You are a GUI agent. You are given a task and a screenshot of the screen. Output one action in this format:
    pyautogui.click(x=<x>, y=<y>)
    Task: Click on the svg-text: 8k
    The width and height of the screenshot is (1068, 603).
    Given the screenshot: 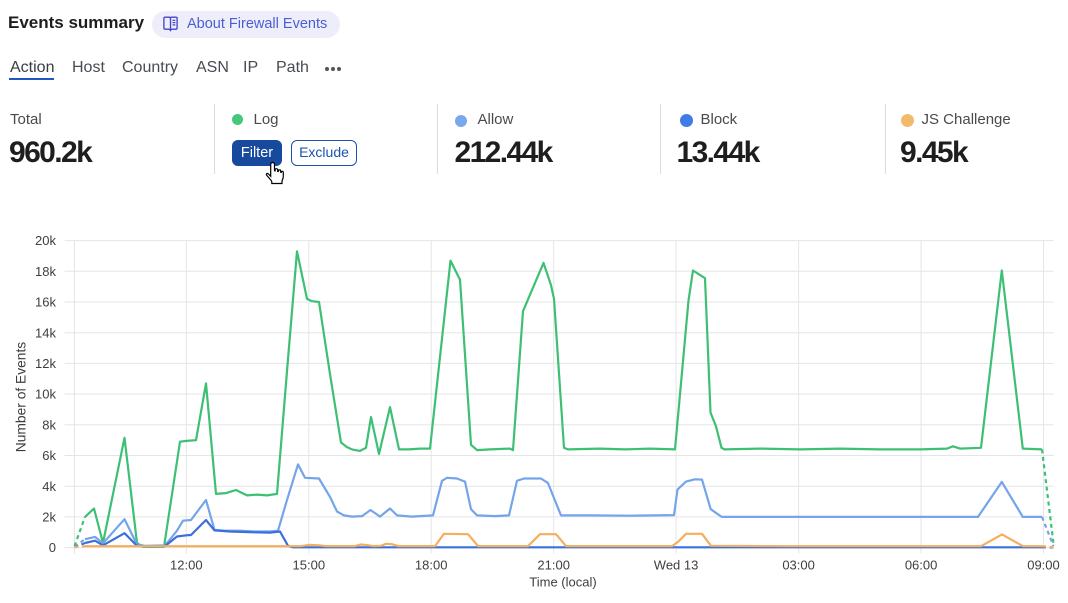 What is the action you would take?
    pyautogui.click(x=49, y=424)
    